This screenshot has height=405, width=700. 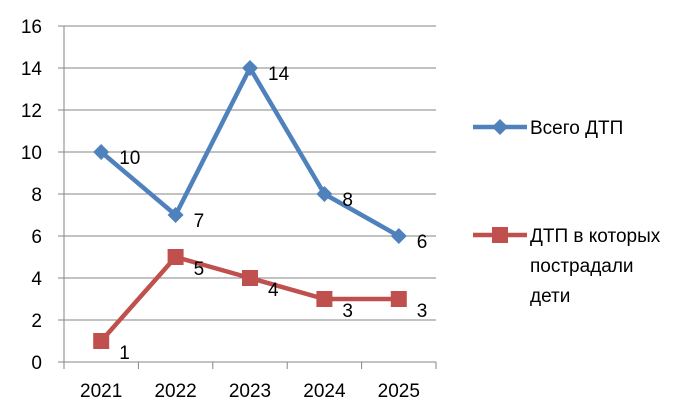 I want to click on y-tick-label: 8, so click(x=36, y=195).